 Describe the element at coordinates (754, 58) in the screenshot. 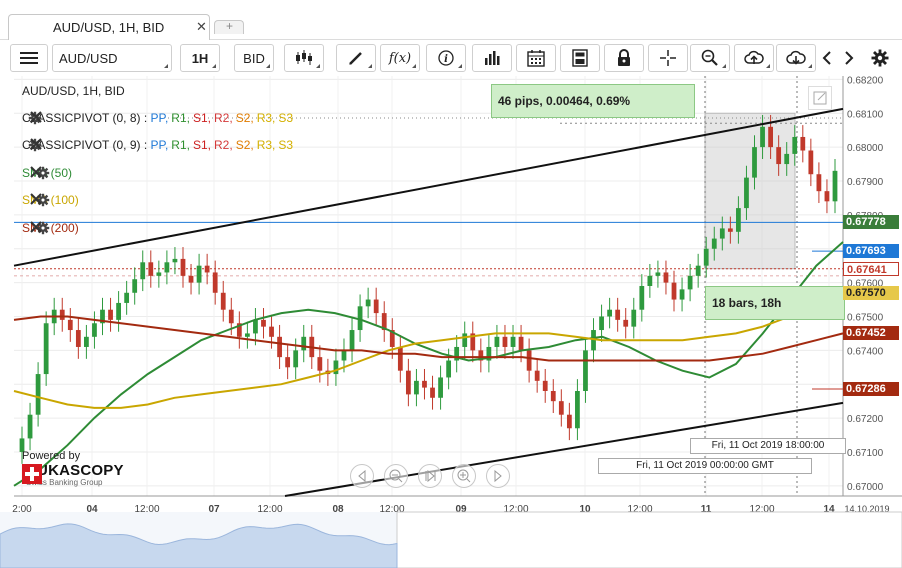

I see `upload-button` at that location.